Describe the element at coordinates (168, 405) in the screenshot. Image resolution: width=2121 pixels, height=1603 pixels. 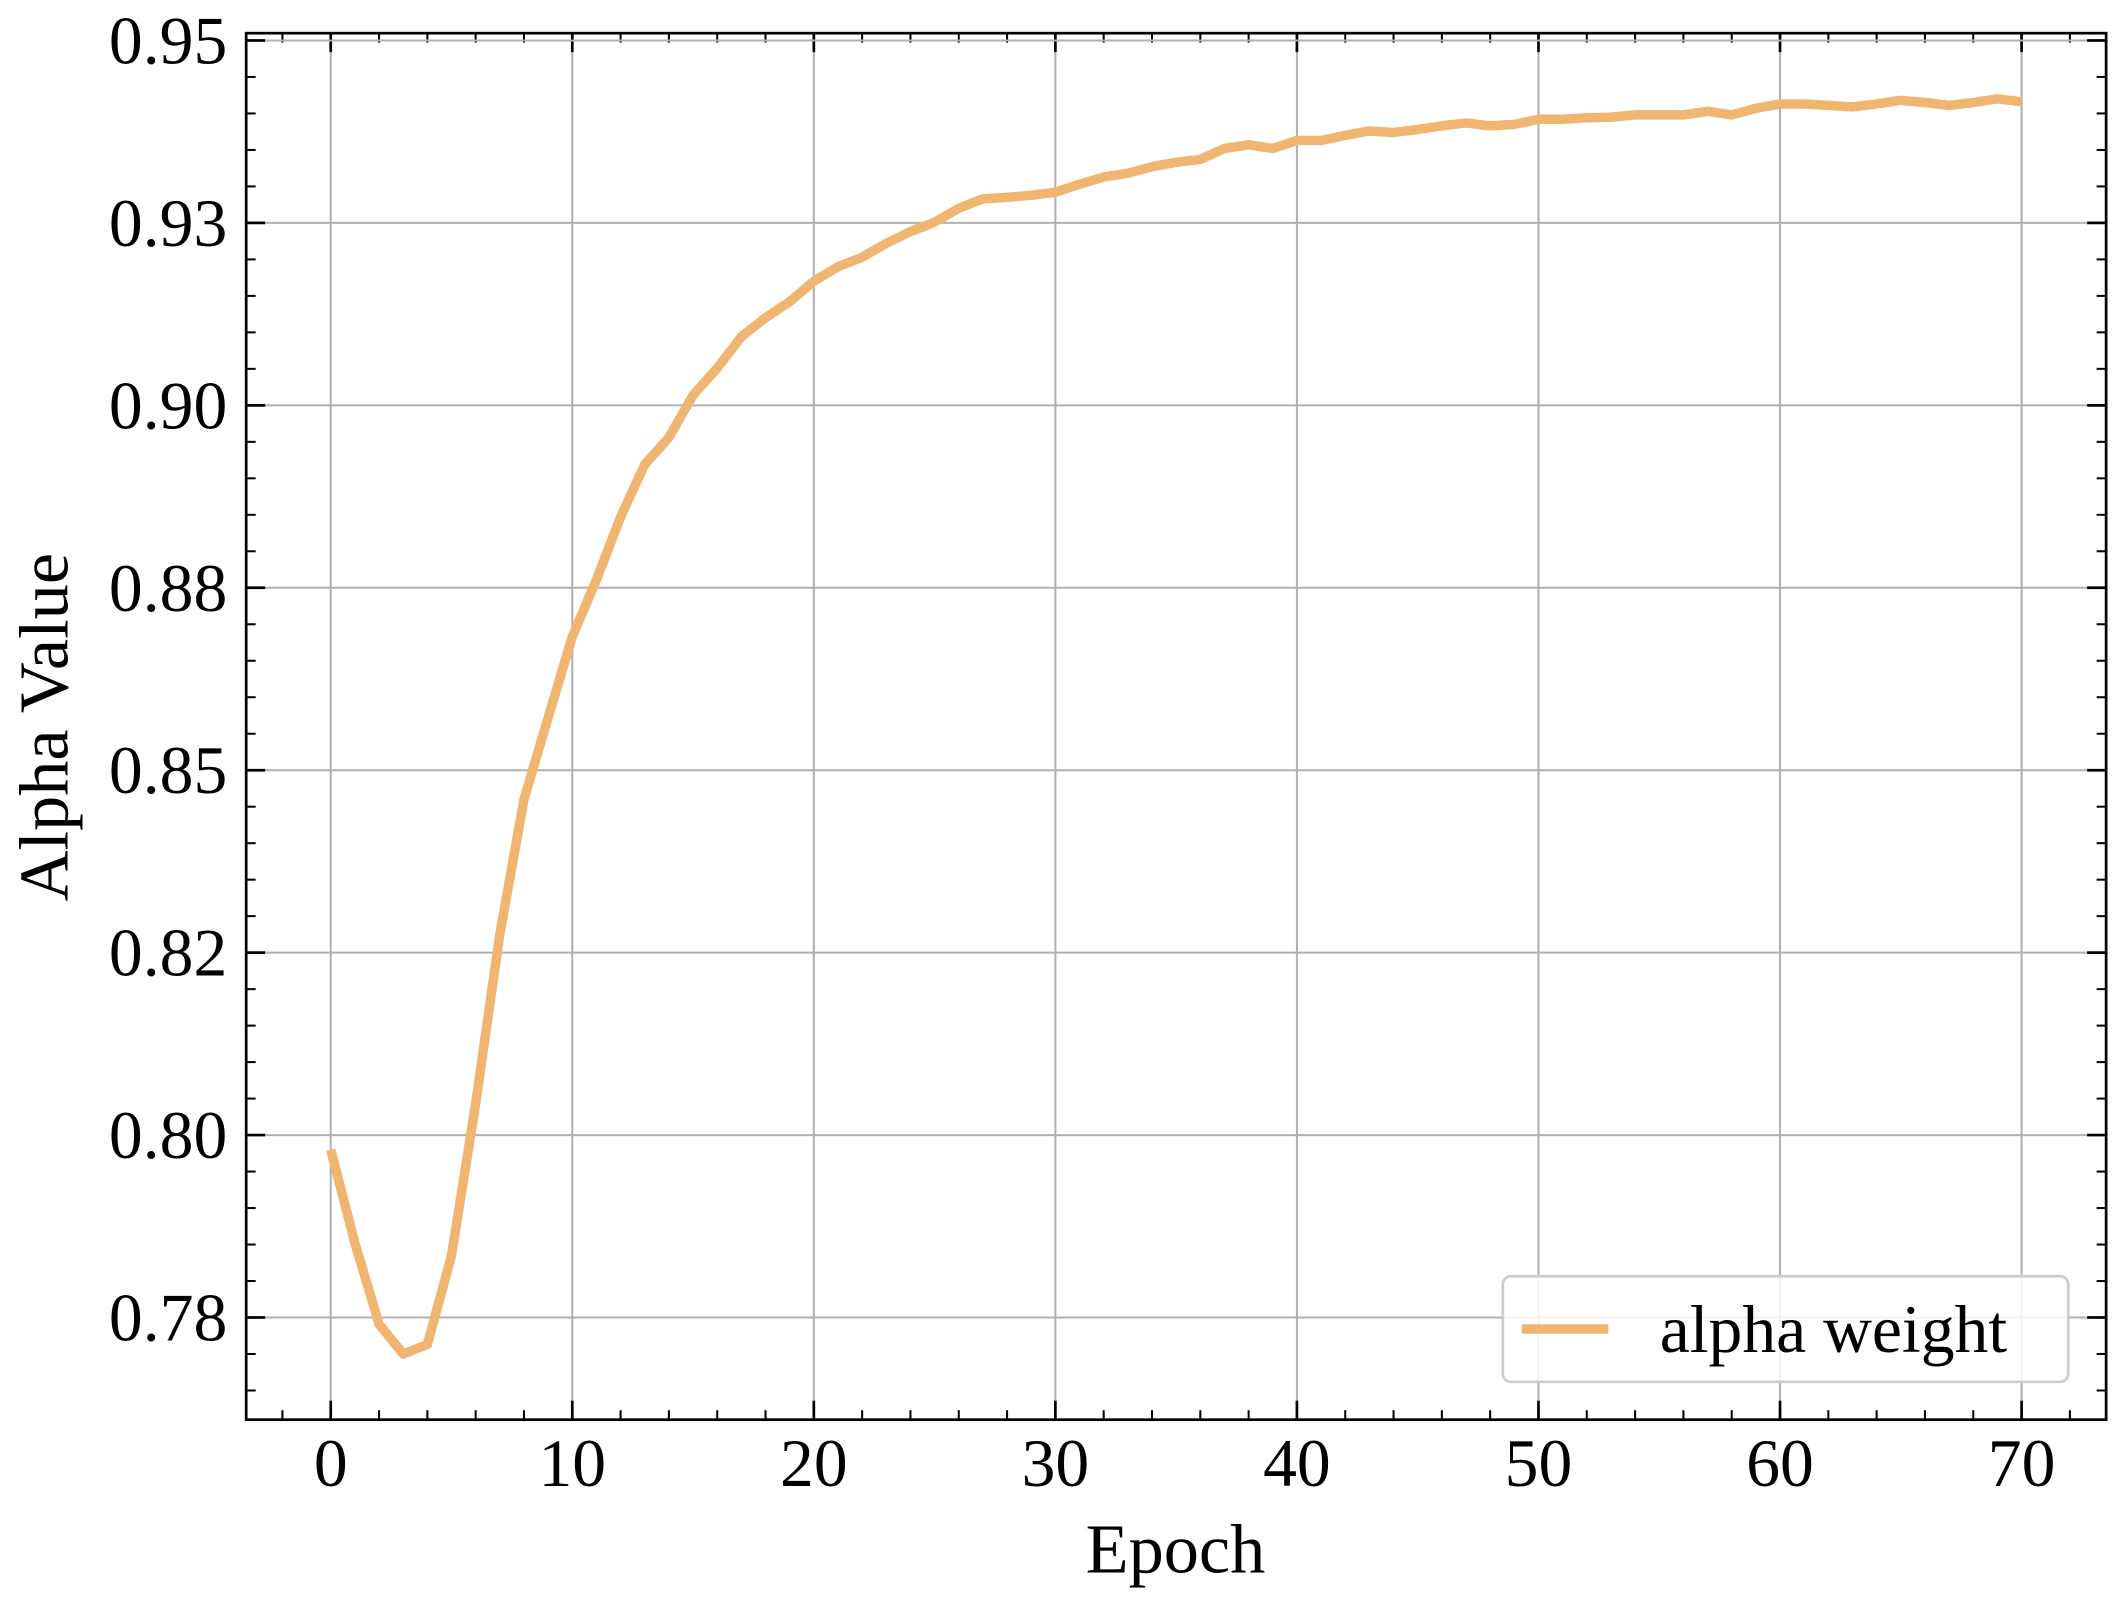
I see `y-tick-label: 0.90` at that location.